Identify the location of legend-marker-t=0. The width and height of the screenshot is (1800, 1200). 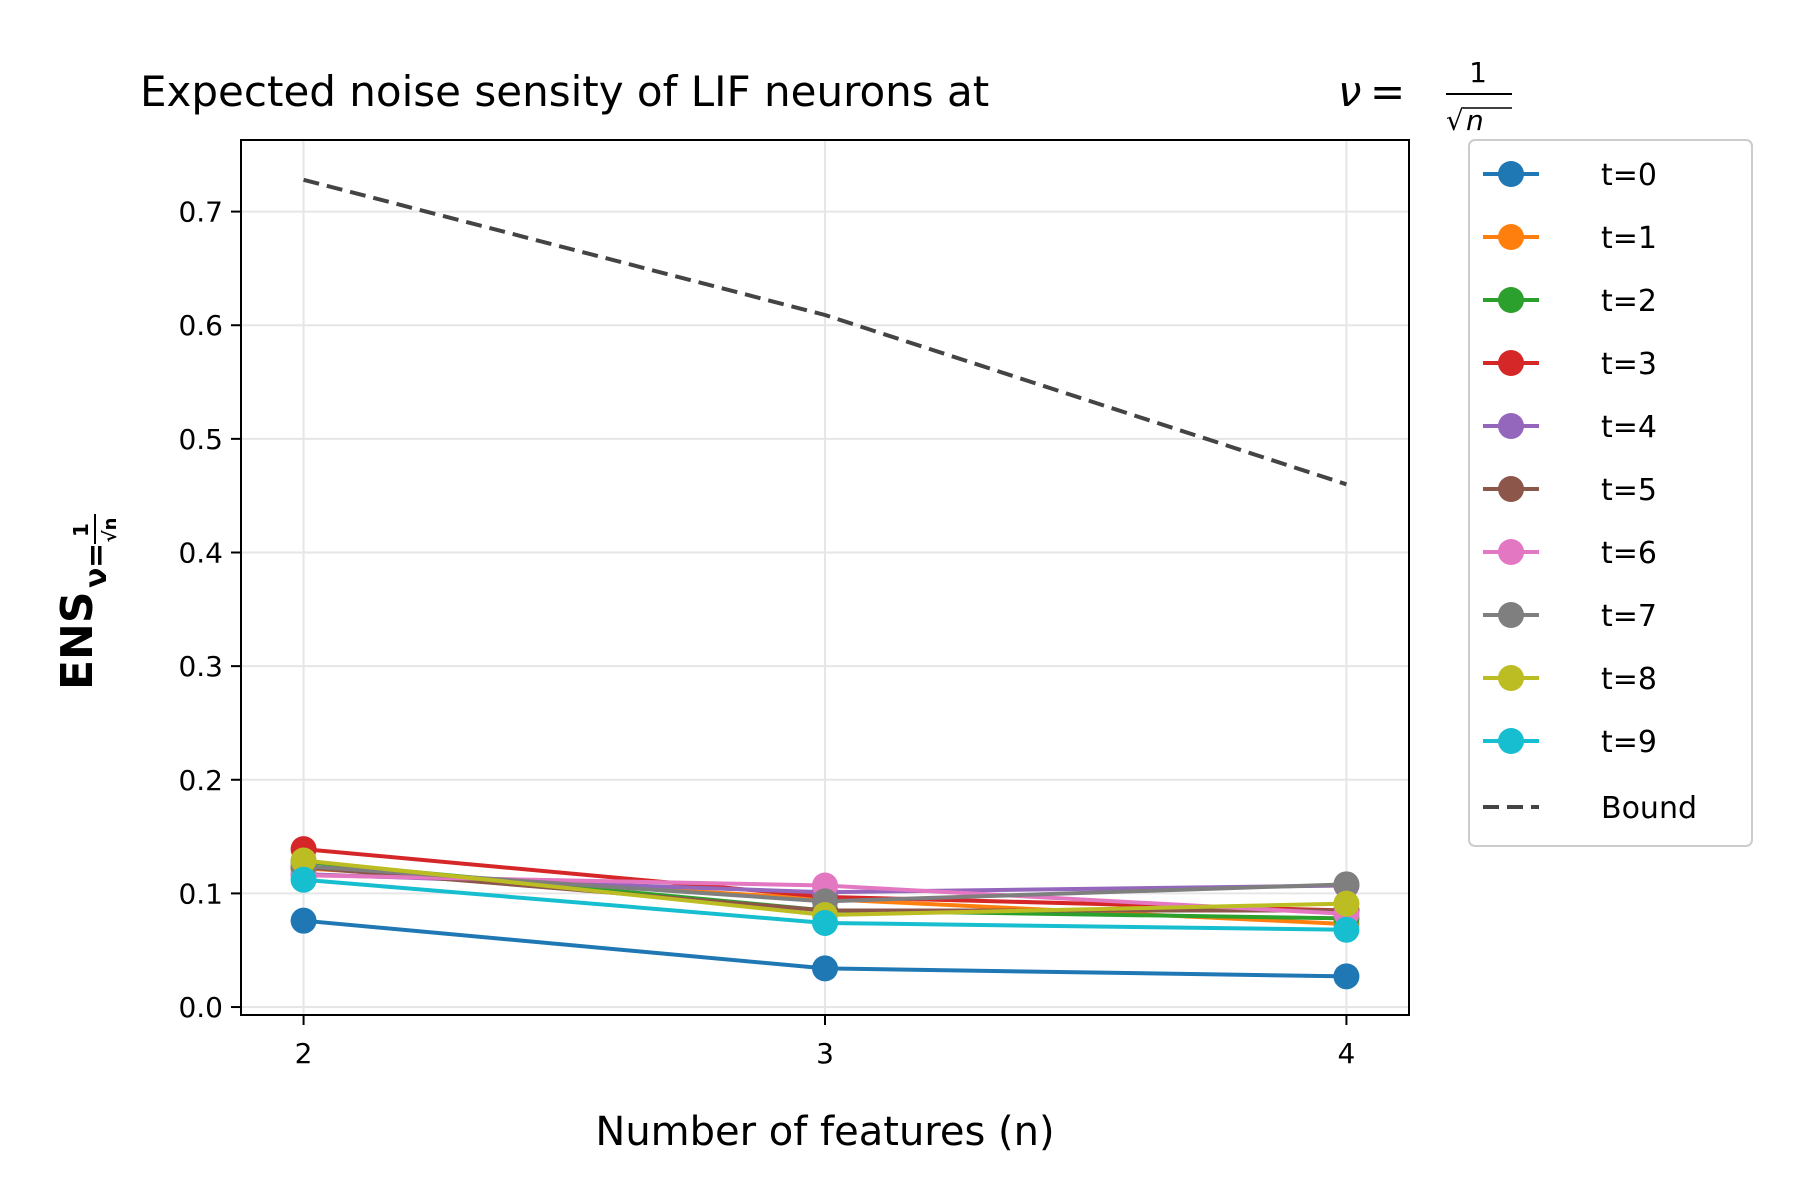
(1511, 174).